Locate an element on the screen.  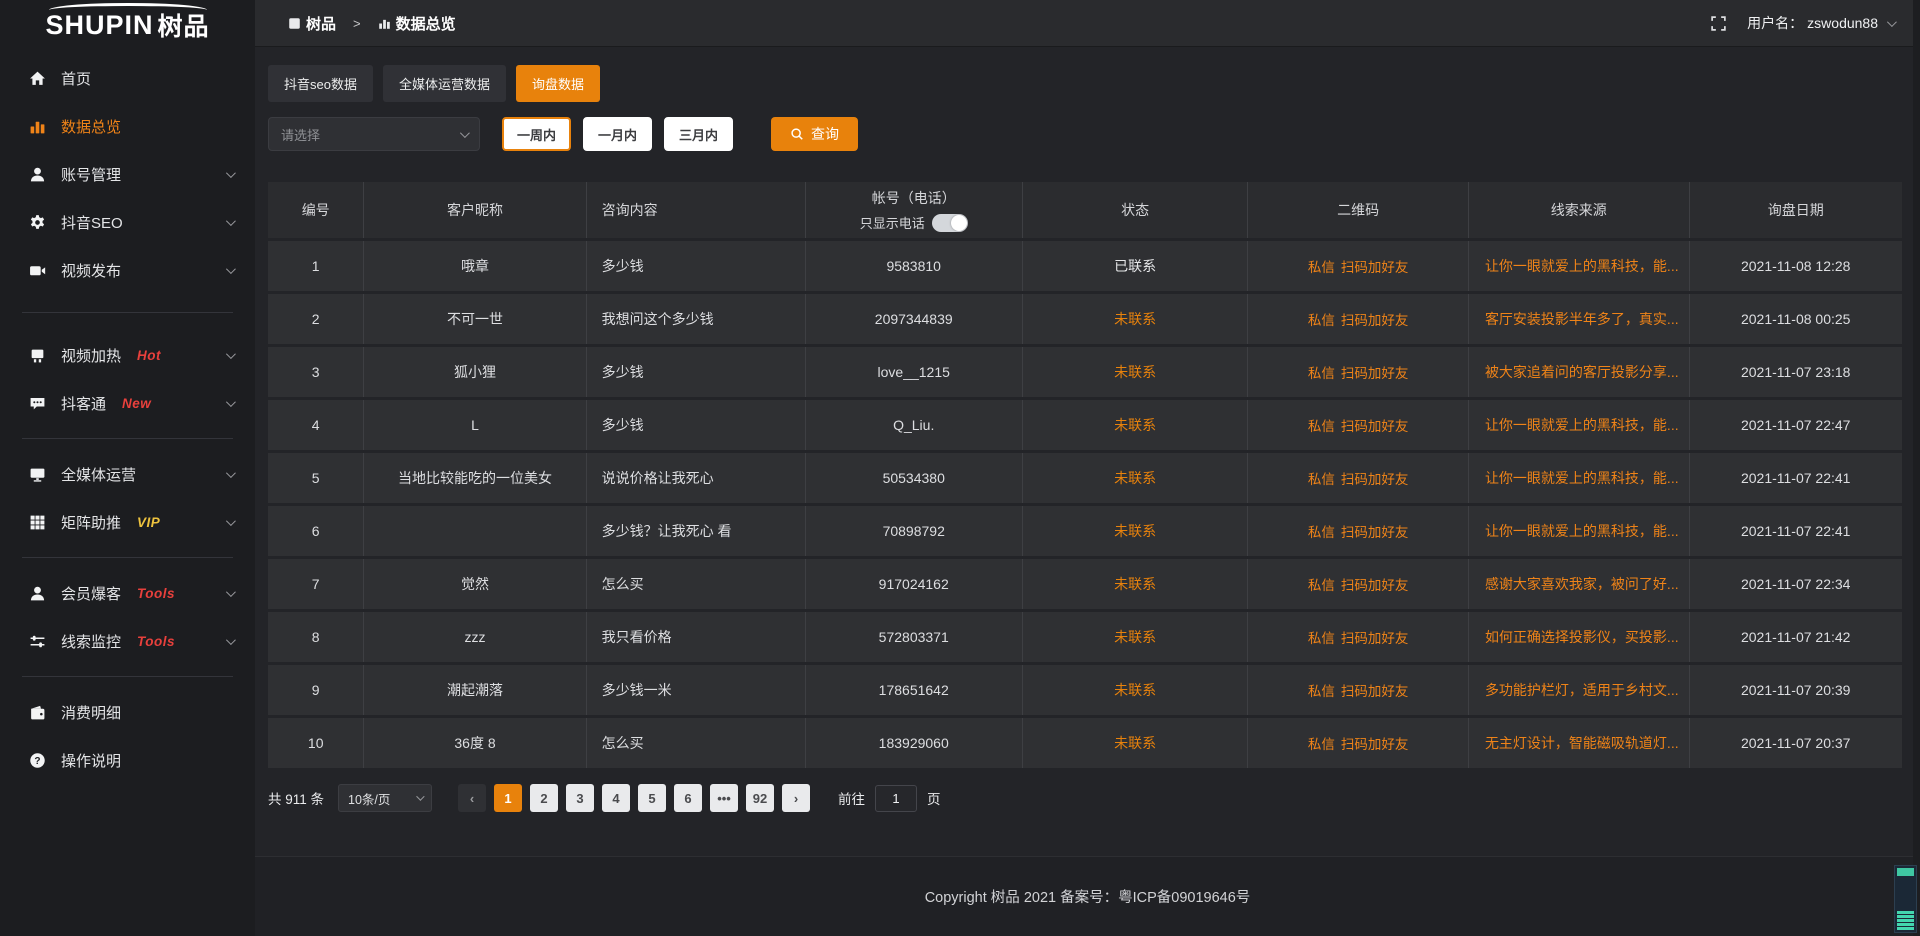
page-ellipsis-button: ••• is located at coordinates (724, 798).